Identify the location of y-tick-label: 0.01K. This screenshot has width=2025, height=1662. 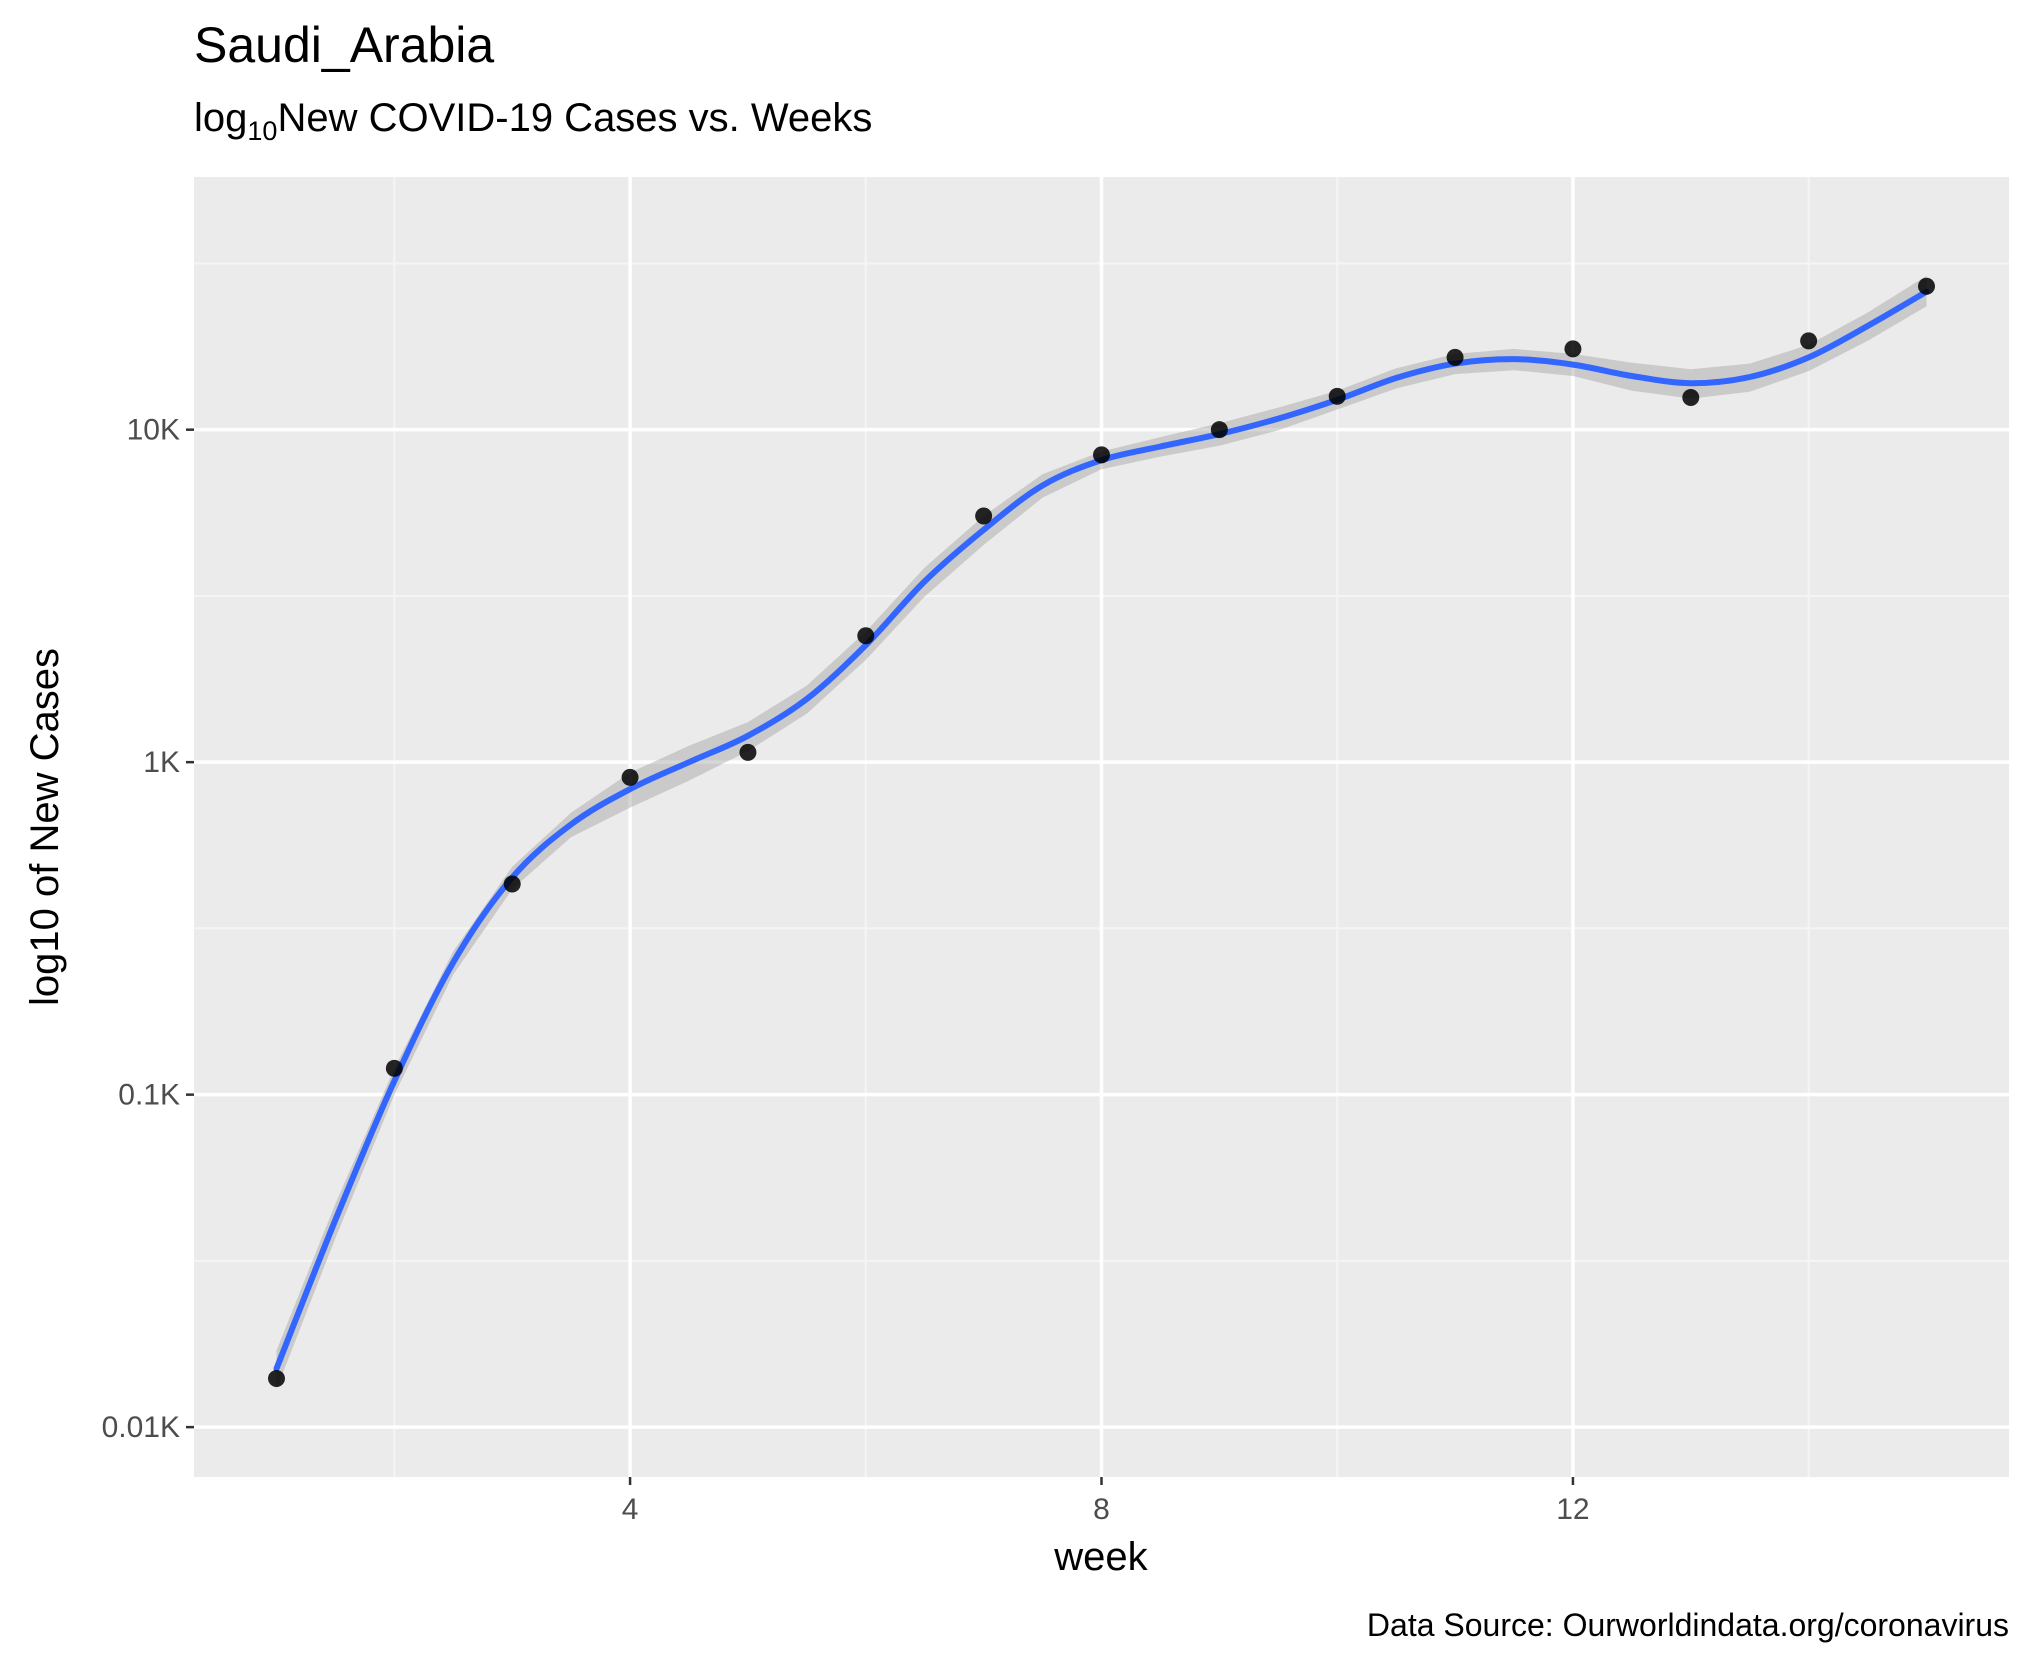
(141, 1427).